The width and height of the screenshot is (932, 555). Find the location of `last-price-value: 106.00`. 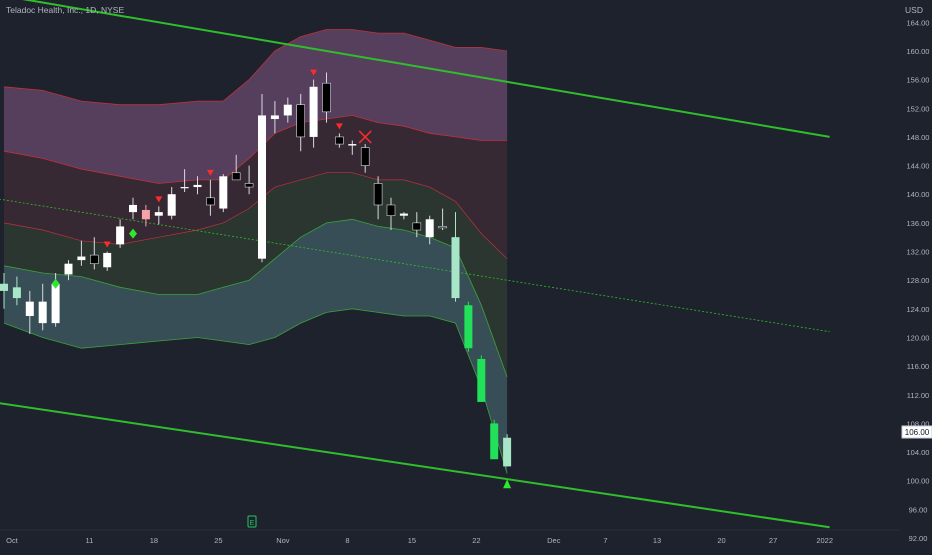

last-price-value: 106.00 is located at coordinates (917, 432).